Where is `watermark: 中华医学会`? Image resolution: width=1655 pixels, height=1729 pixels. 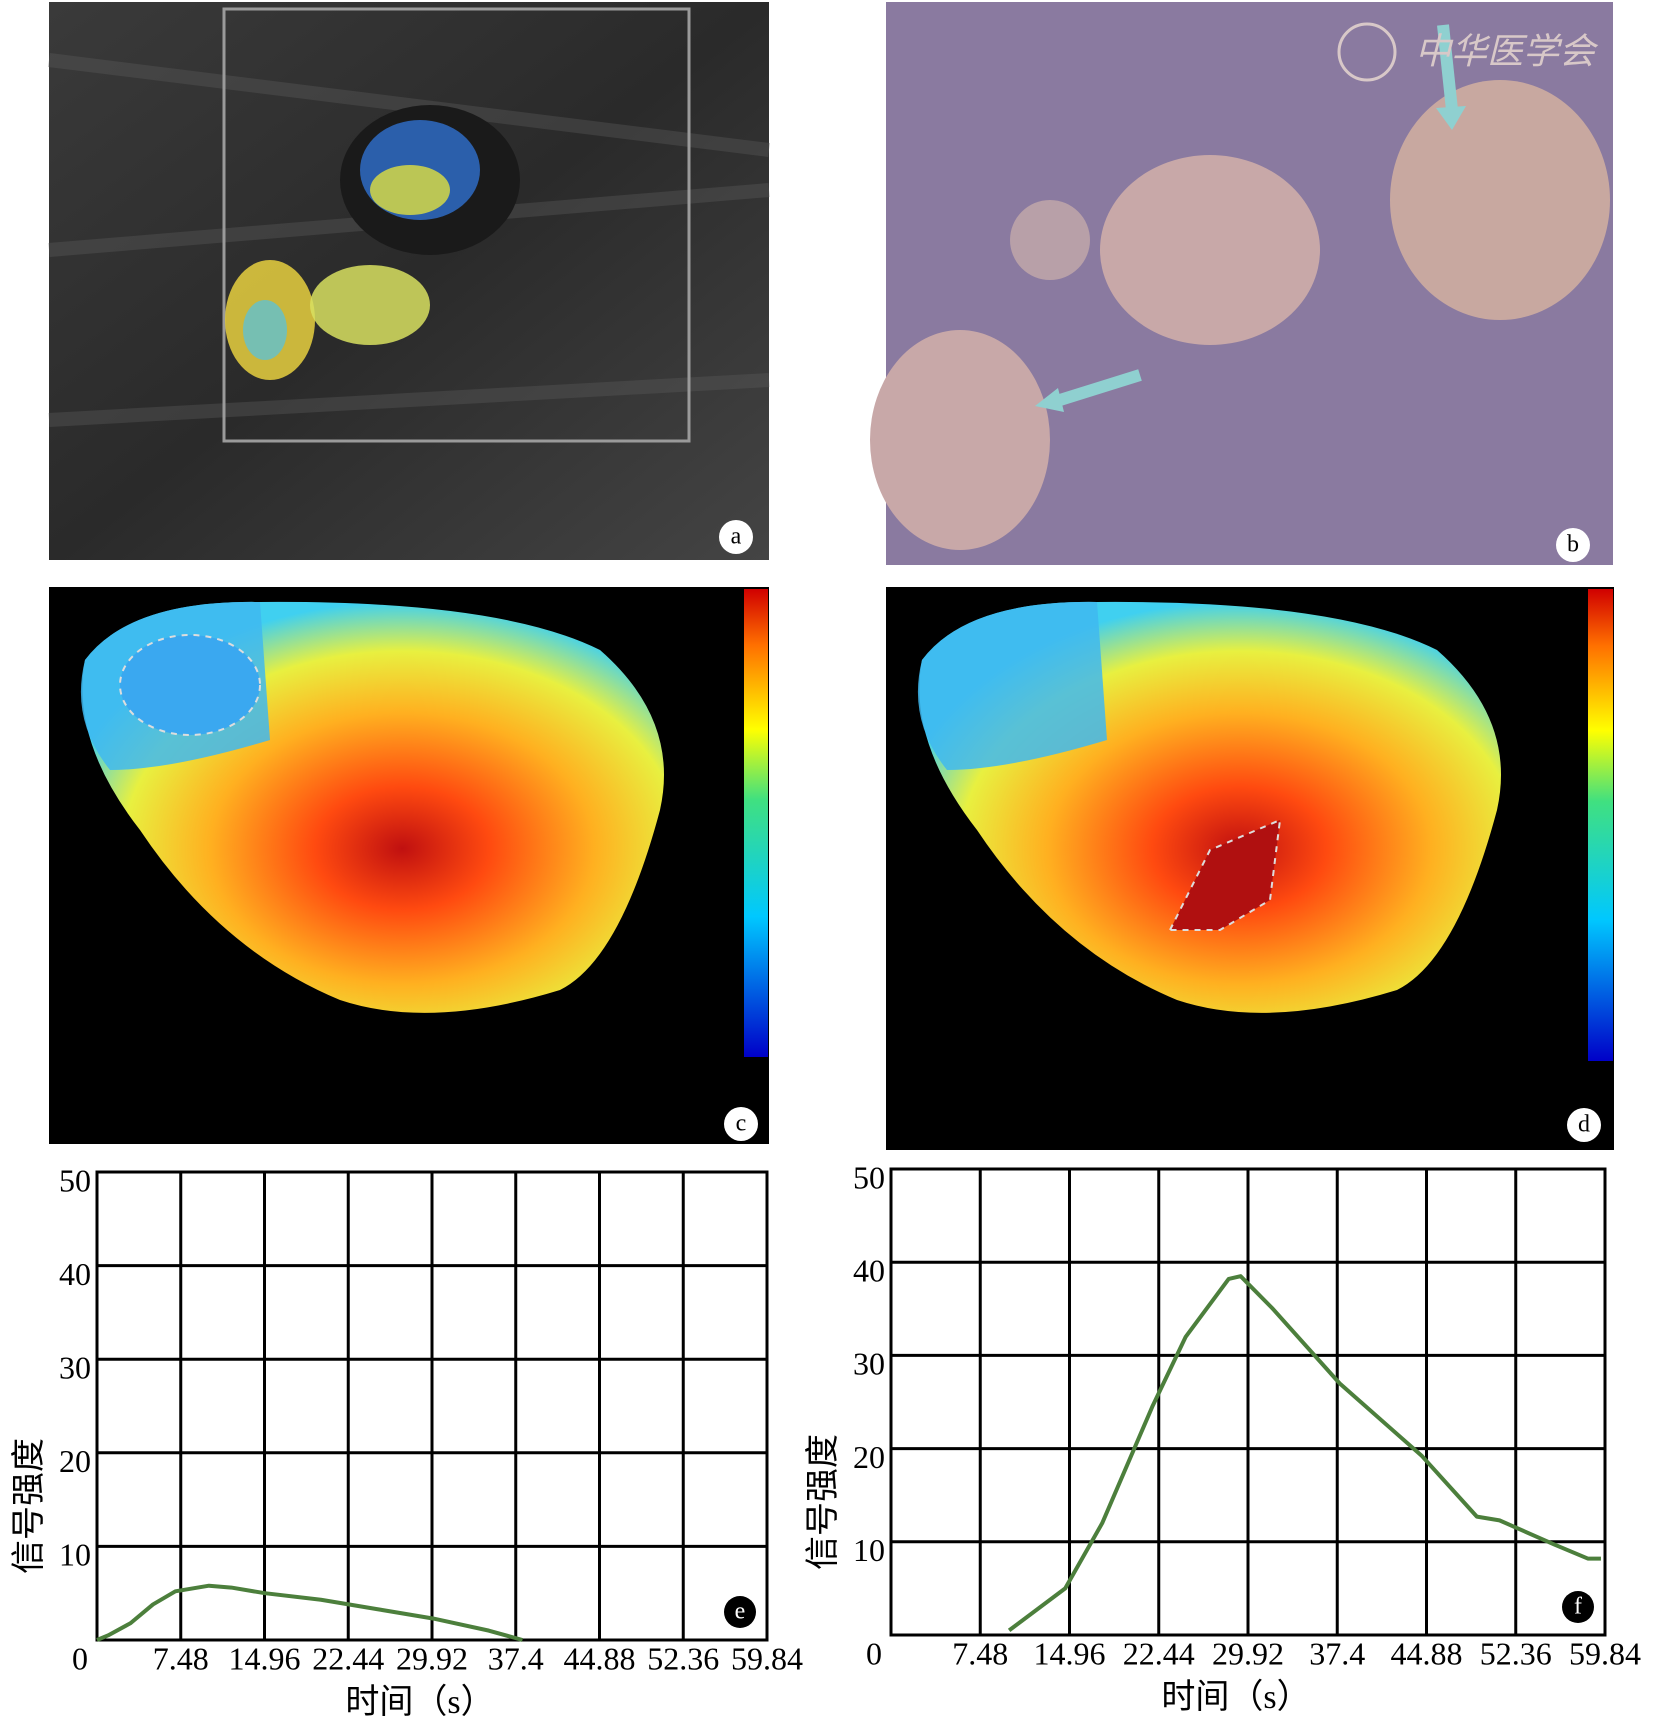 watermark: 中华医学会 is located at coordinates (1507, 51).